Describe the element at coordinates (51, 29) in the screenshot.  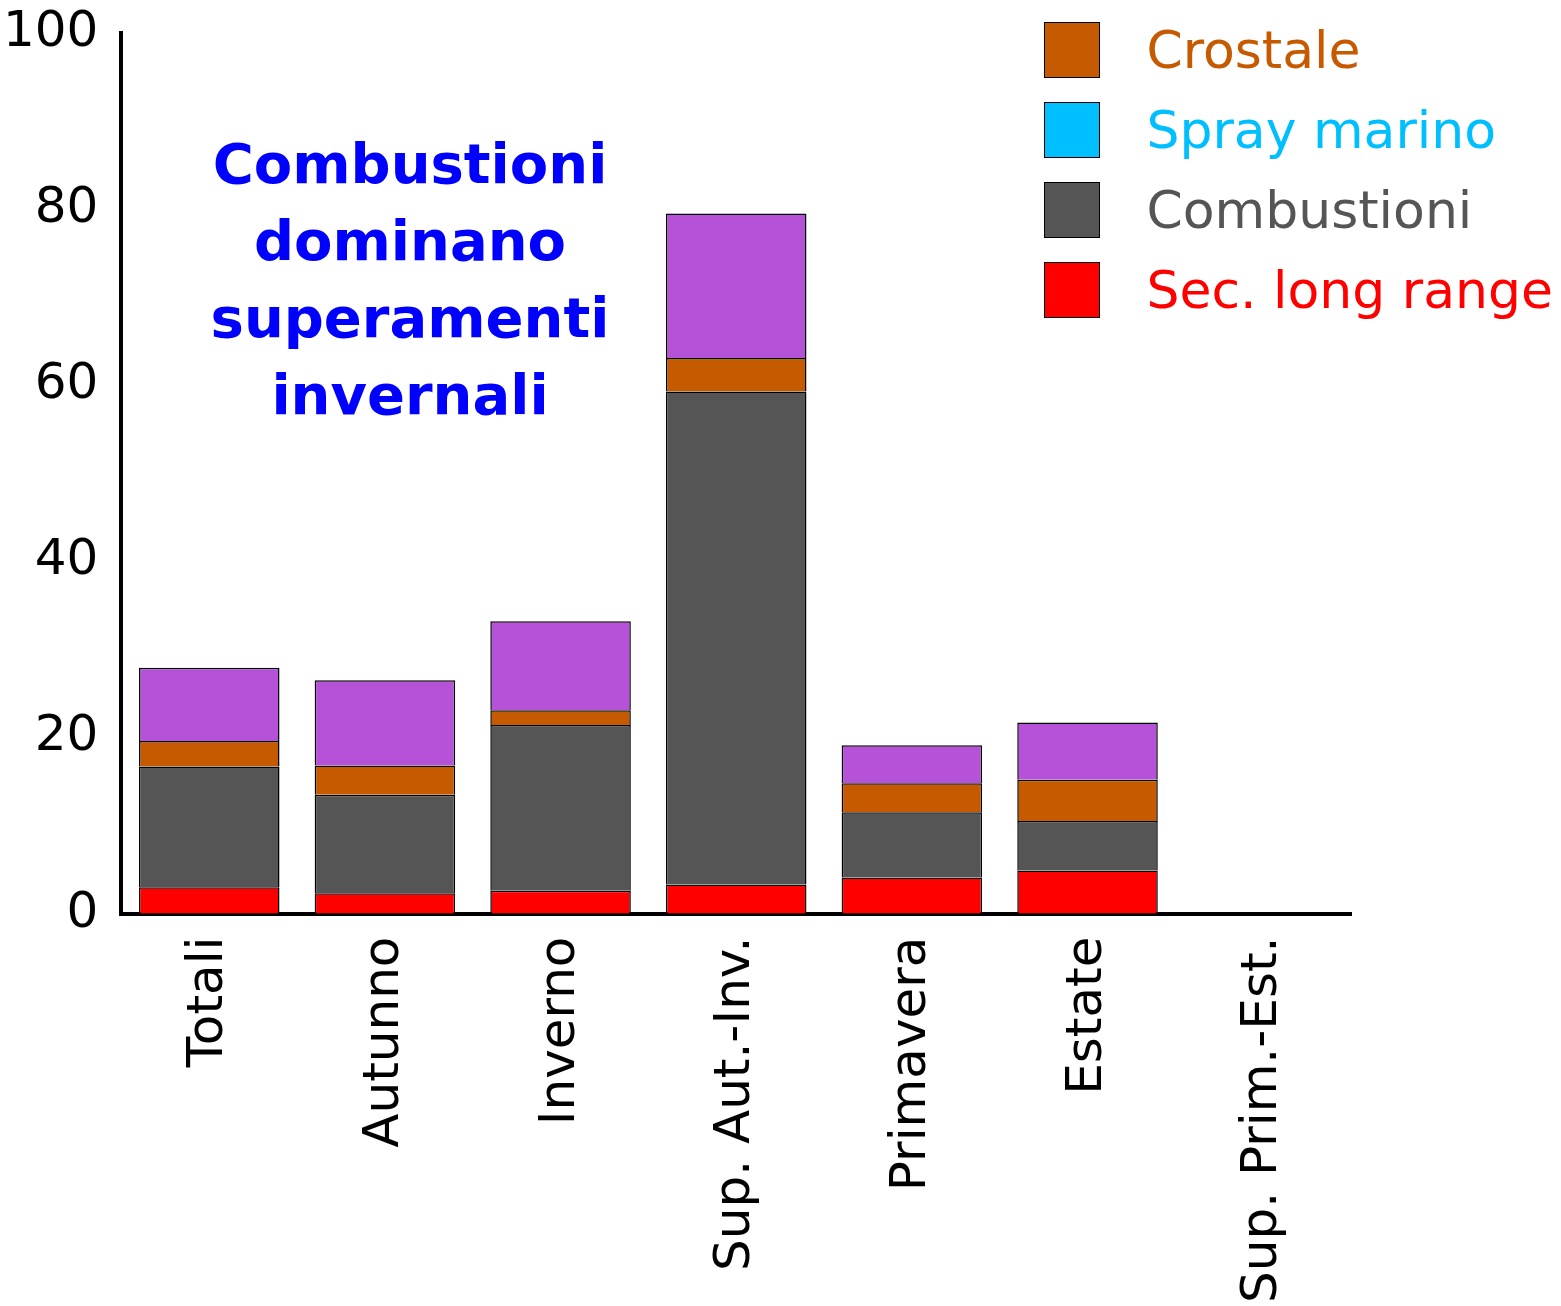
I see `y-tick-label: 100` at that location.